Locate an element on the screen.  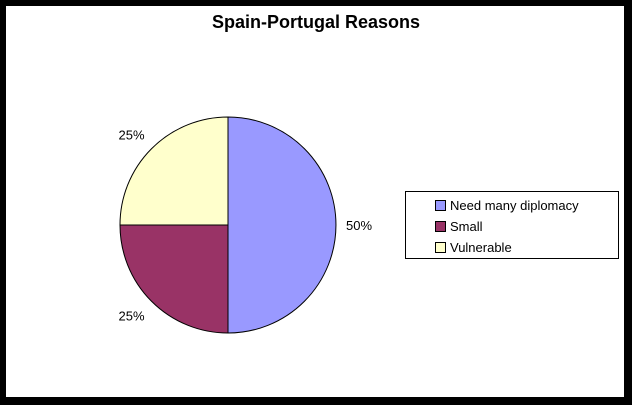
pie-label-vulnerable: 25% is located at coordinates (132, 135).